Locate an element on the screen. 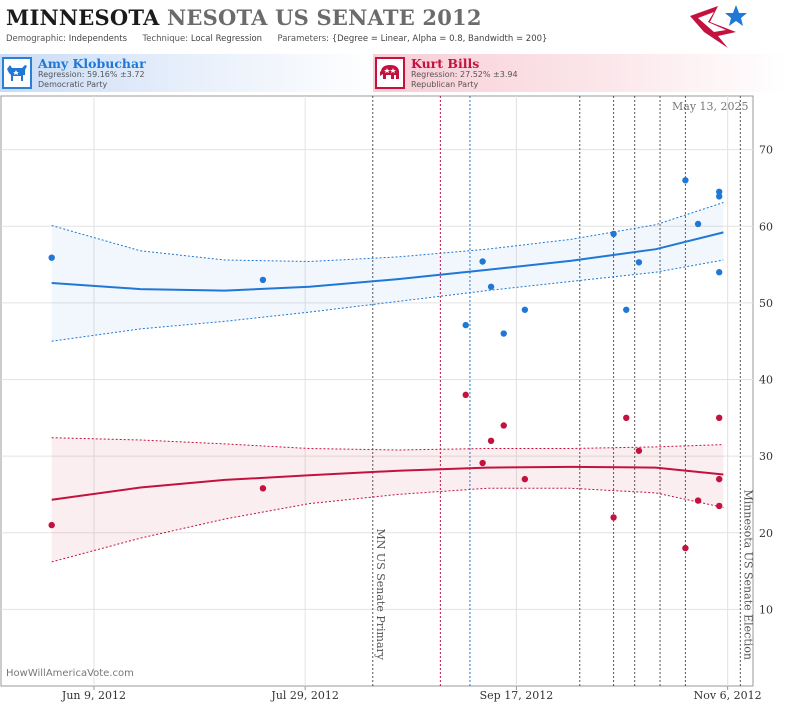 The height and width of the screenshot is (704, 789). event-label: MN US Senate Primary is located at coordinates (380, 595).